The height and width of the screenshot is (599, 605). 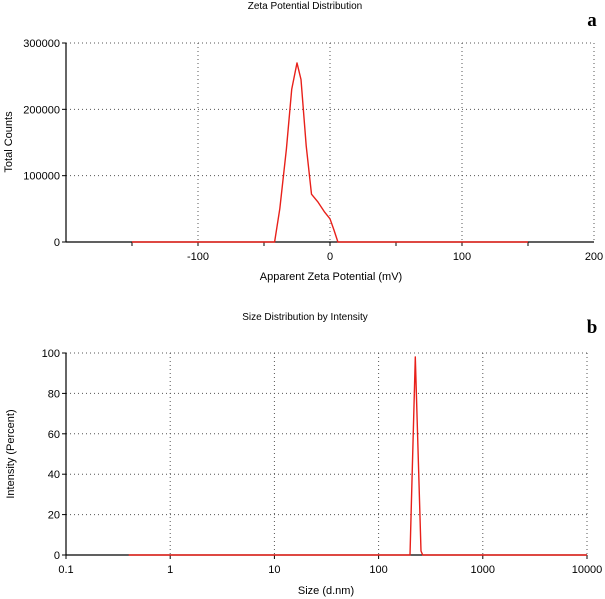 What do you see at coordinates (331, 277) in the screenshot?
I see `x-axis-label: Apparent Zeta Potential (mV)` at bounding box center [331, 277].